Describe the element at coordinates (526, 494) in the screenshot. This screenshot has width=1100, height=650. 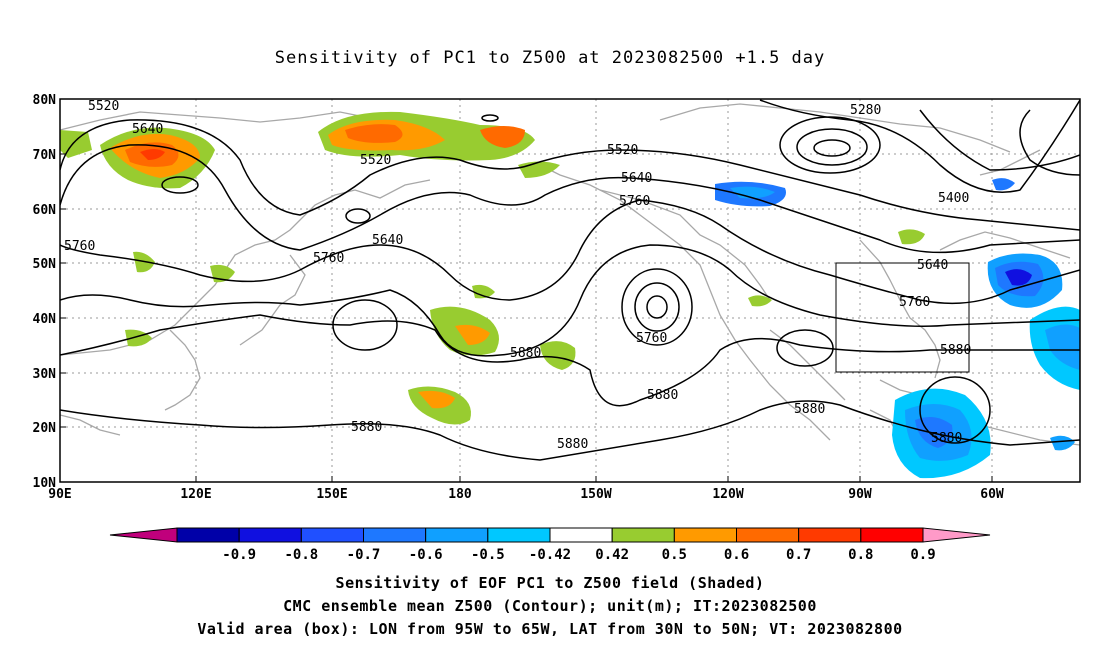
I see `longitude-labels: 90E 120E 150E 180 150W 120W 90W 60W` at that location.